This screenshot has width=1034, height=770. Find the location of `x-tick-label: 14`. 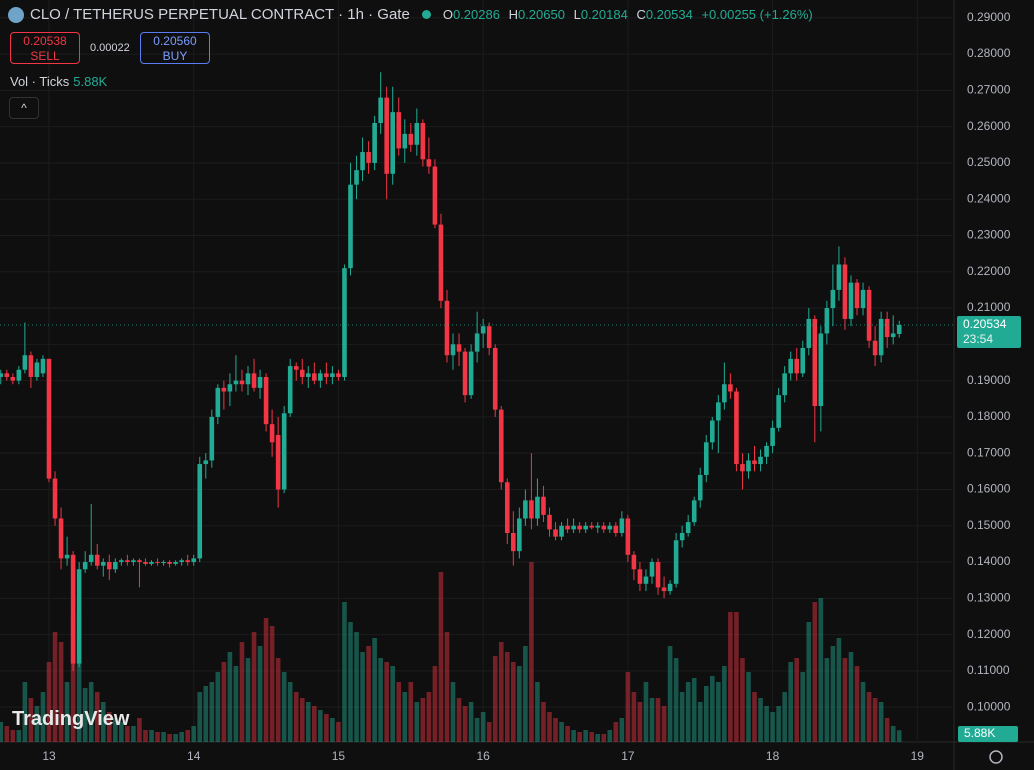

x-tick-label: 14 is located at coordinates (194, 756).